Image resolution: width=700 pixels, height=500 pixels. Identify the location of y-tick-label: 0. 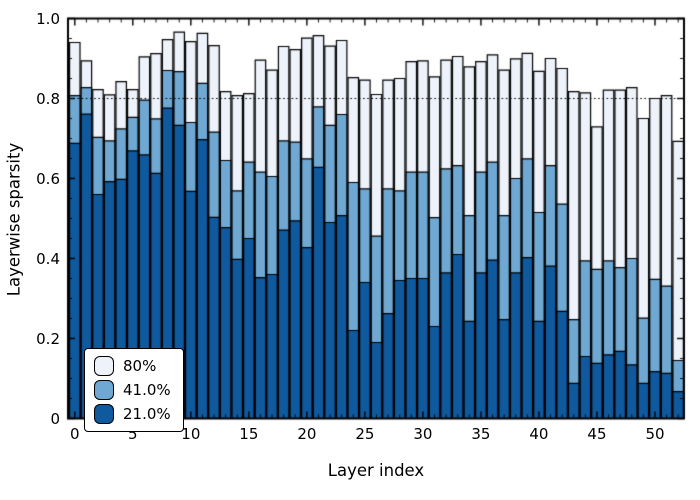
(55, 418).